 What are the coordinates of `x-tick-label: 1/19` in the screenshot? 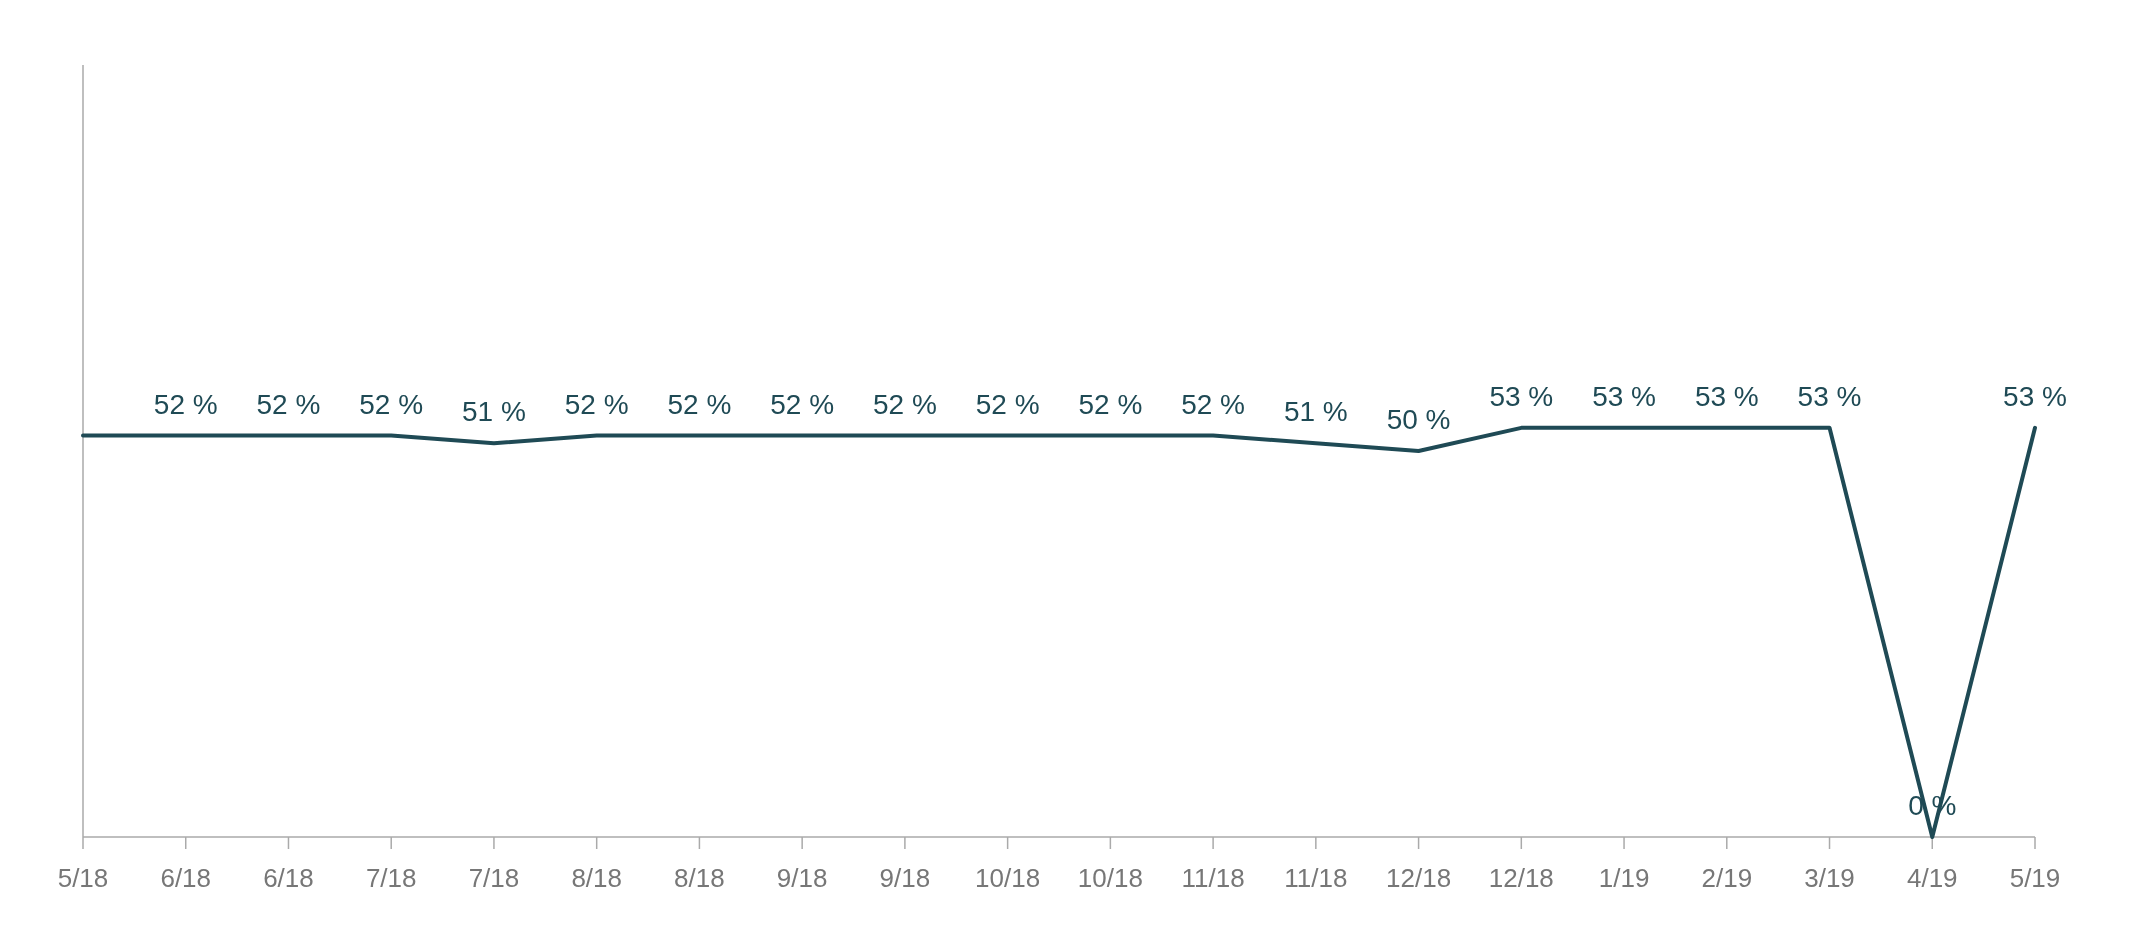 It's located at (1624, 878).